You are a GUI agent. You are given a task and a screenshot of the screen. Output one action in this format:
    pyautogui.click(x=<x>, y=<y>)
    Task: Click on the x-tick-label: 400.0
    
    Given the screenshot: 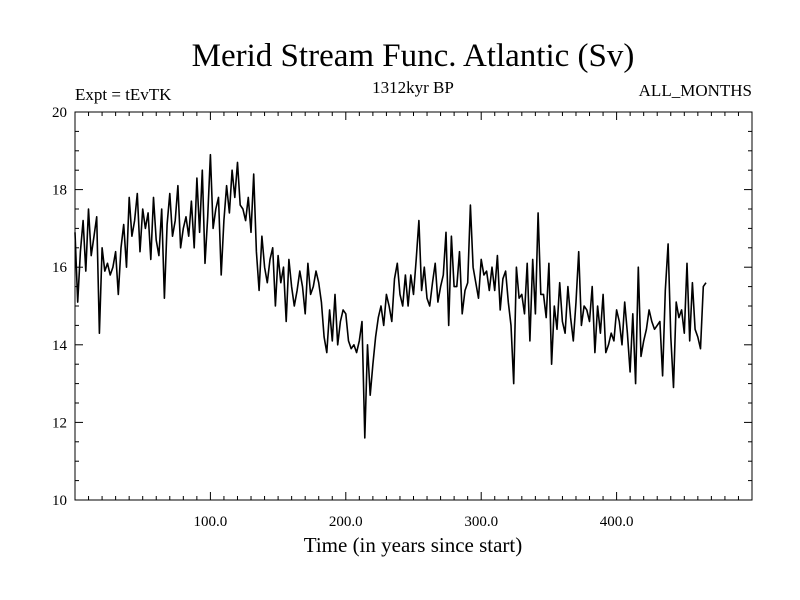 What is the action you would take?
    pyautogui.click(x=617, y=522)
    